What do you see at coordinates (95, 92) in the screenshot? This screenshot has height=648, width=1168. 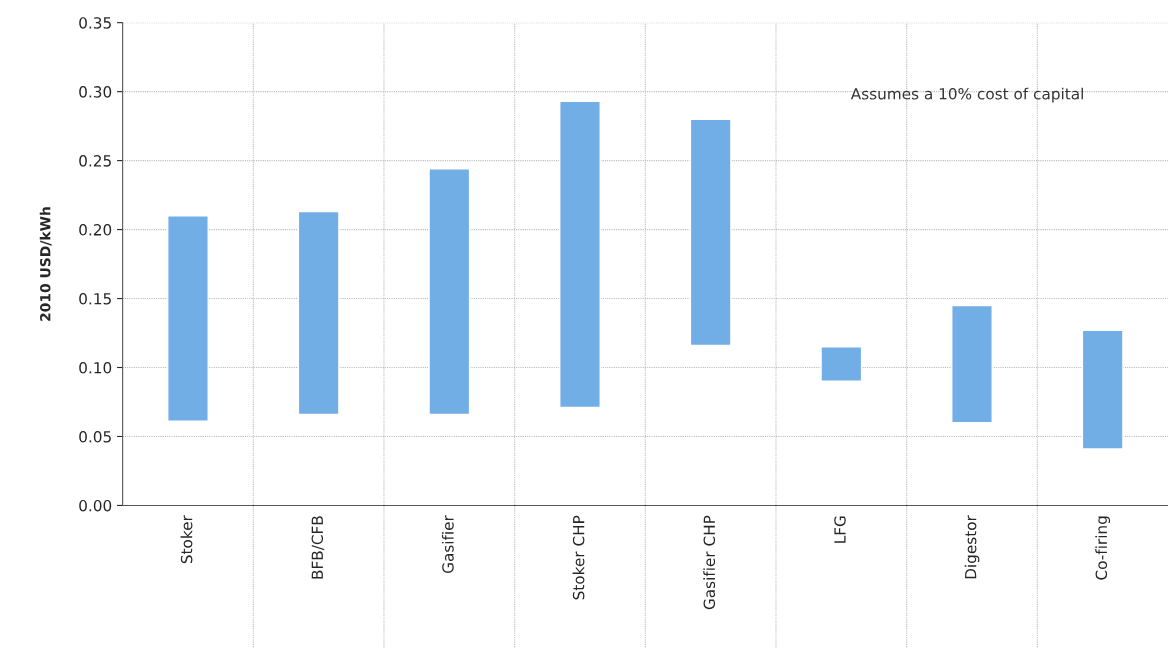 I see `y-tick-label: 0.30` at bounding box center [95, 92].